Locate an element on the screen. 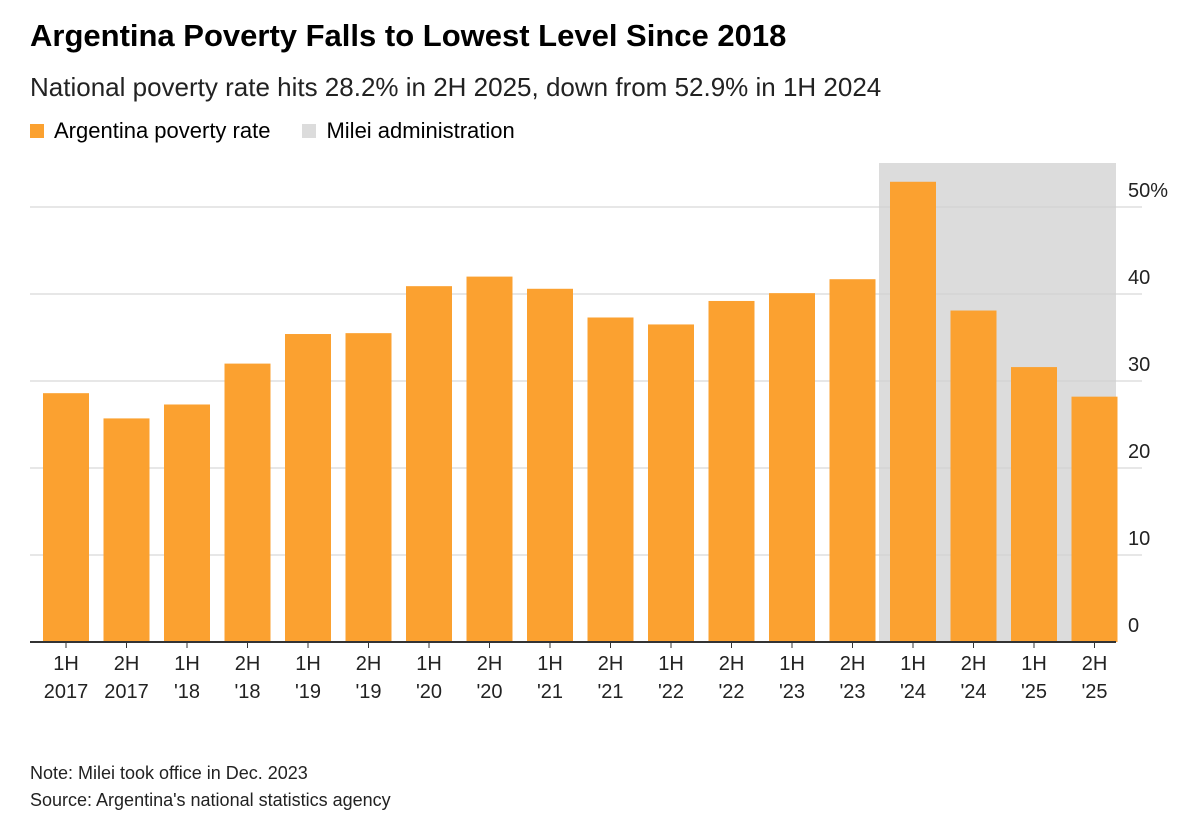 The height and width of the screenshot is (826, 1200). y-tick-label: 10 is located at coordinates (1139, 539).